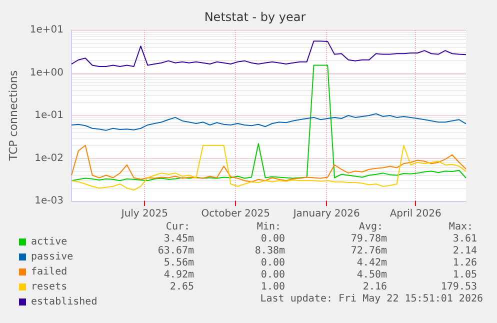 This screenshot has width=497, height=323. I want to click on text: 3.61, so click(465, 239).